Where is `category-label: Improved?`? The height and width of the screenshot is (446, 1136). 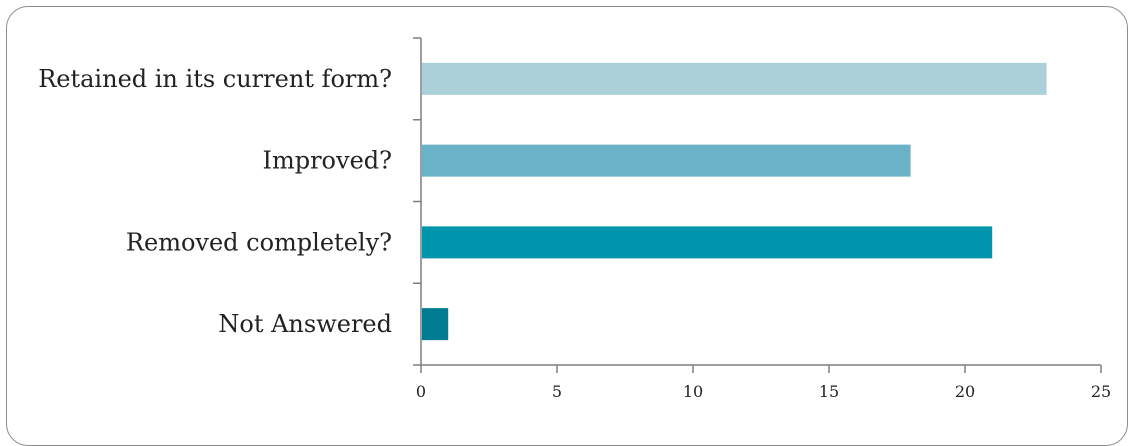 category-label: Improved? is located at coordinates (327, 161).